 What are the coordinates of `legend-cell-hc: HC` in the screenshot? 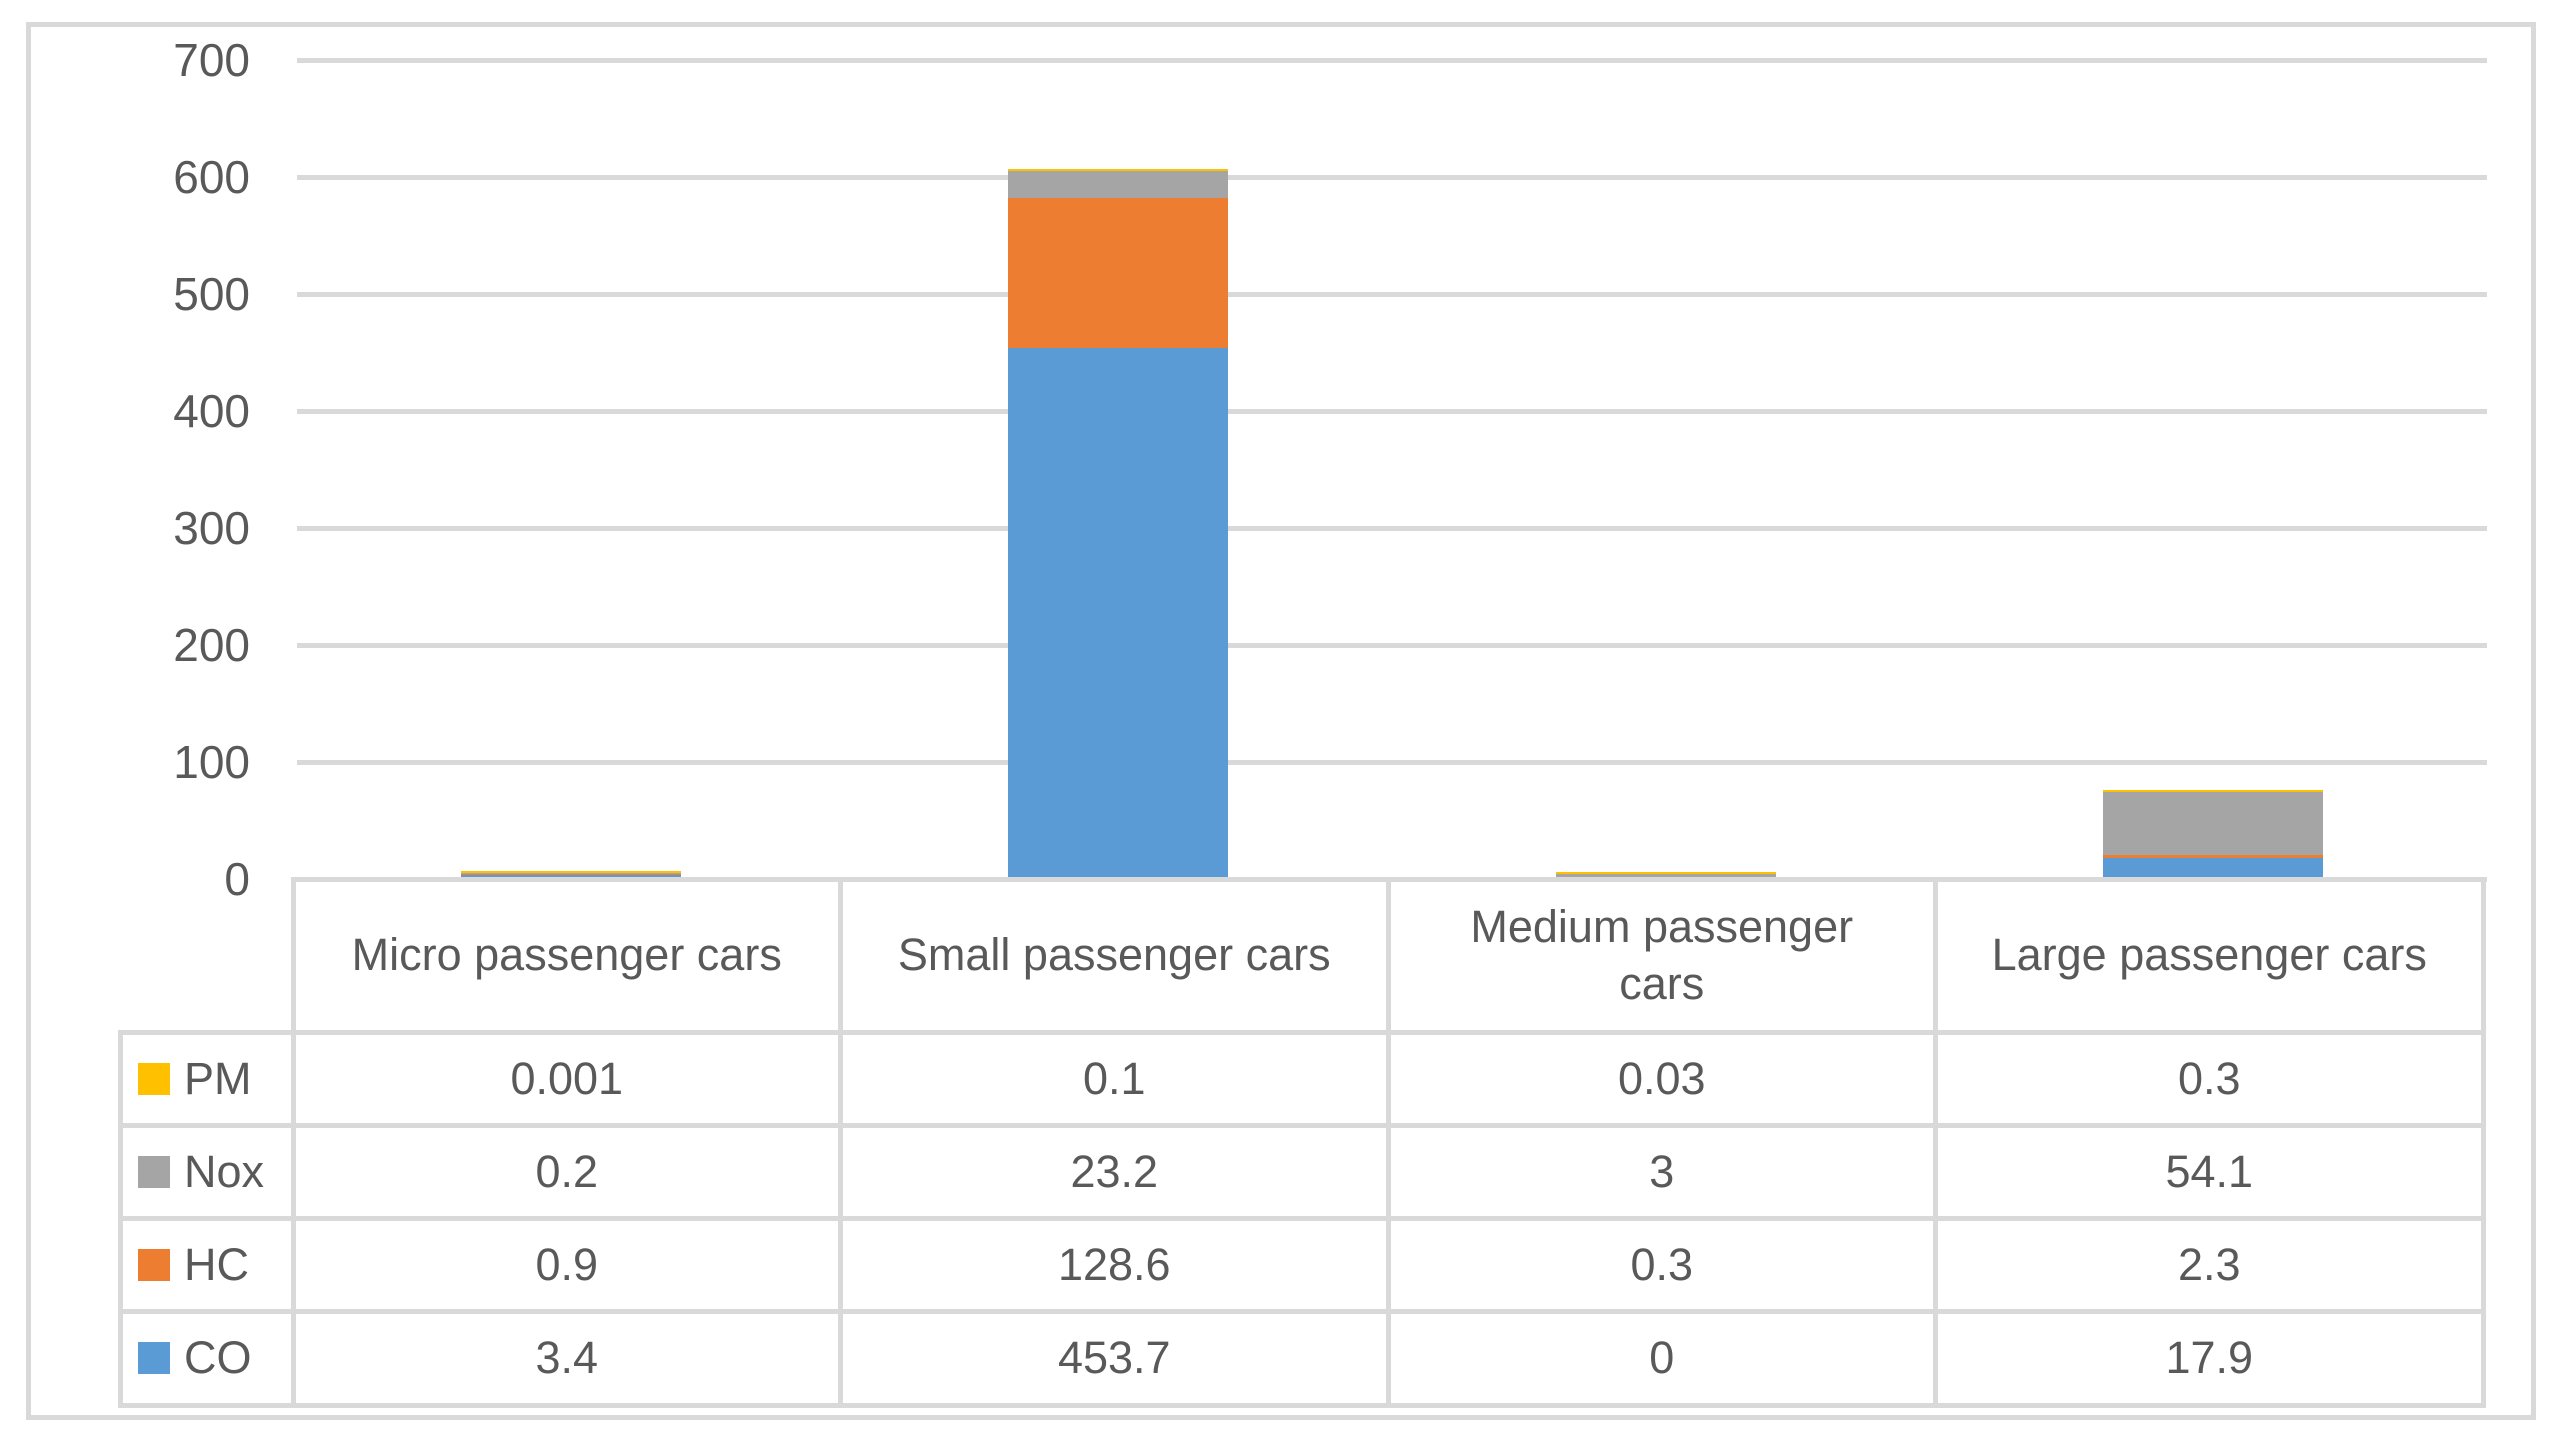 It's located at (206, 1265).